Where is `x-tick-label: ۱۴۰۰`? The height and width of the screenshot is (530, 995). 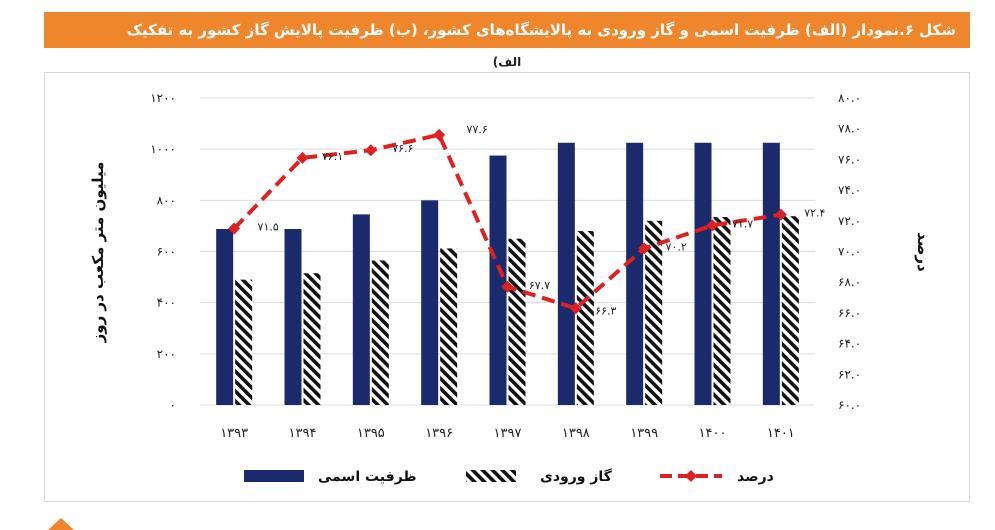 x-tick-label: ۱۴۰۰ is located at coordinates (713, 433).